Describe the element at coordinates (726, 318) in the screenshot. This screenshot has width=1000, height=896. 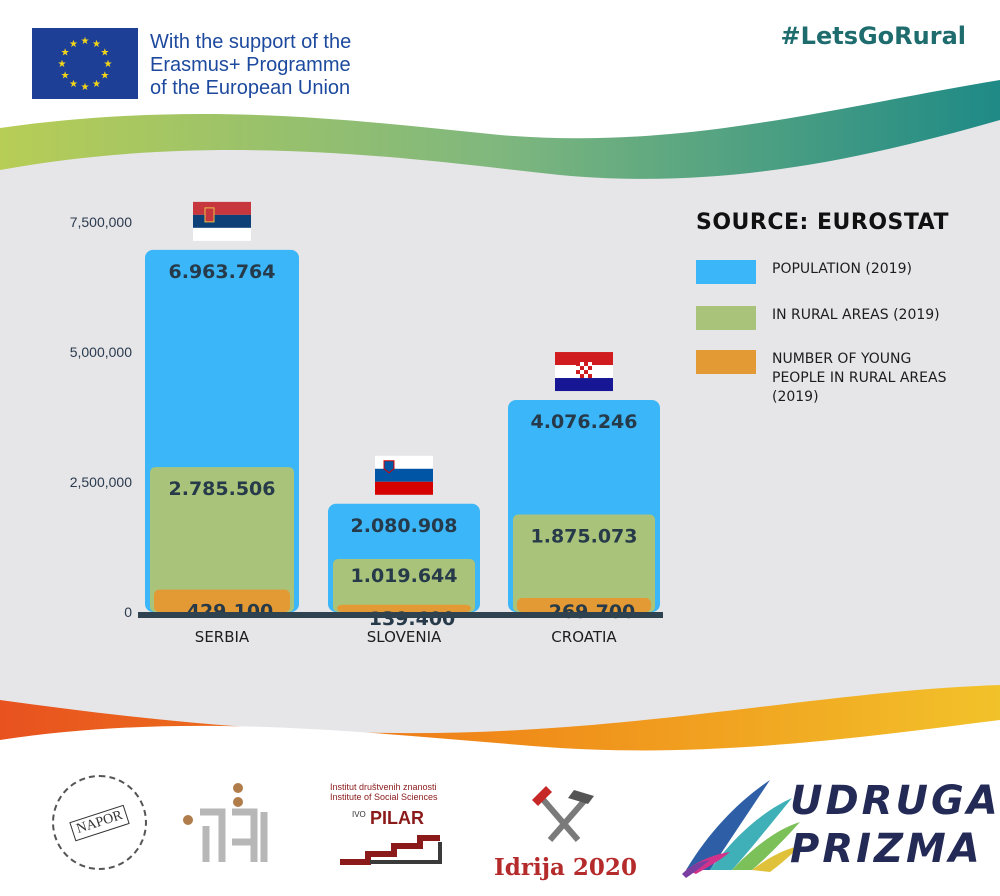
I see `legend-swatch-rural` at that location.